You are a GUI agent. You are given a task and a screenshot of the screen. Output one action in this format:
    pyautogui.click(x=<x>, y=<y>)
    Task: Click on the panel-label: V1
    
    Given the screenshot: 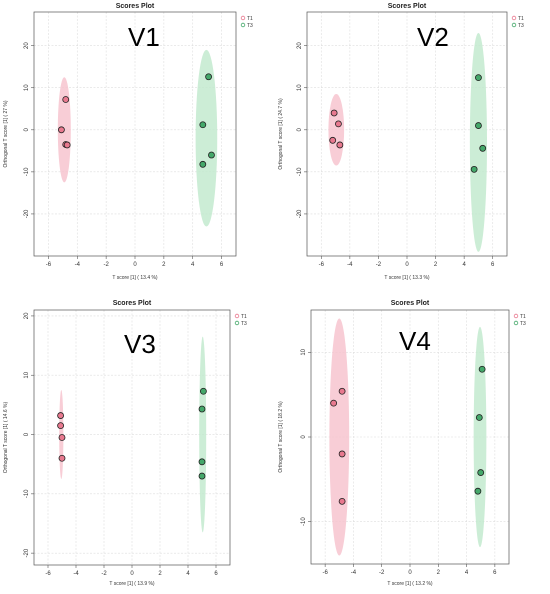 What is the action you would take?
    pyautogui.click(x=144, y=37)
    